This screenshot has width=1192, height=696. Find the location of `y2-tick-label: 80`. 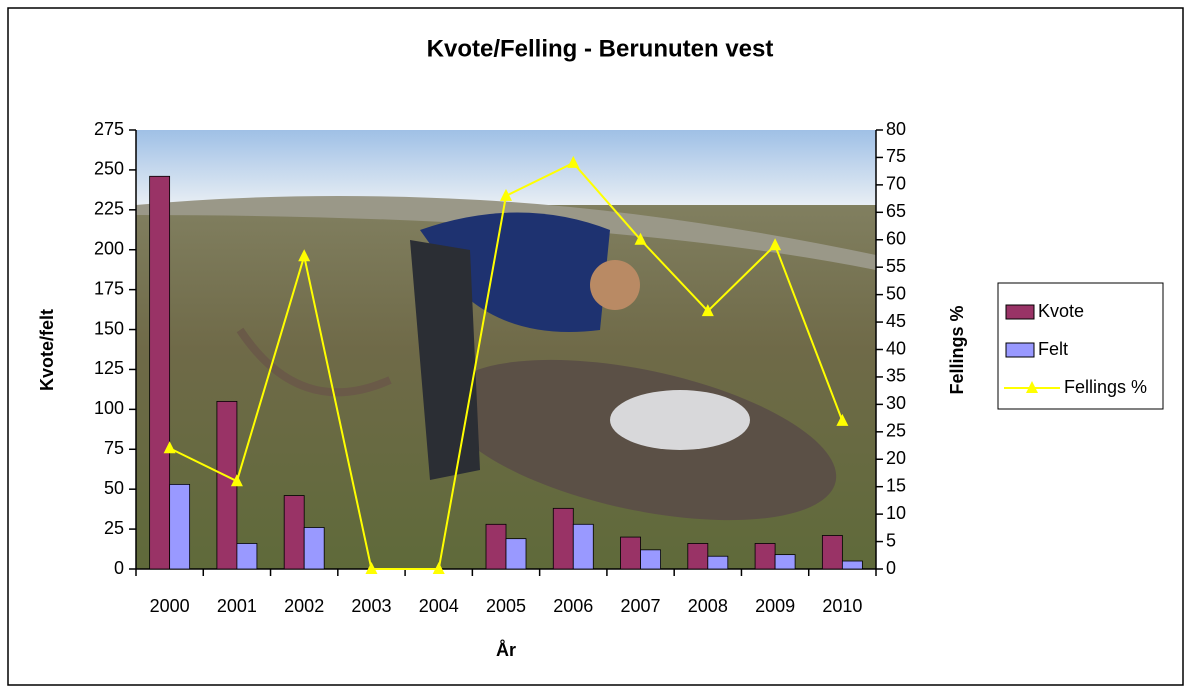

y2-tick-label: 80 is located at coordinates (896, 129).